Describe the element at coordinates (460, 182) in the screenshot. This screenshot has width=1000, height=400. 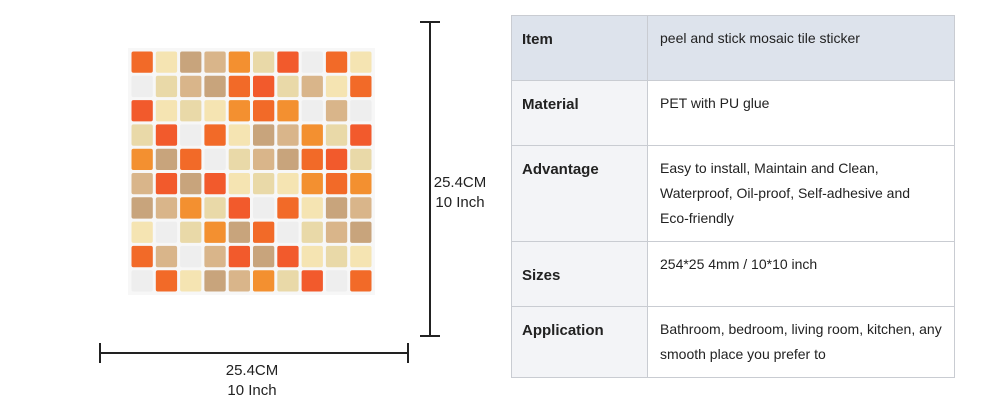
I see `height-metric: 25.4CM` at that location.